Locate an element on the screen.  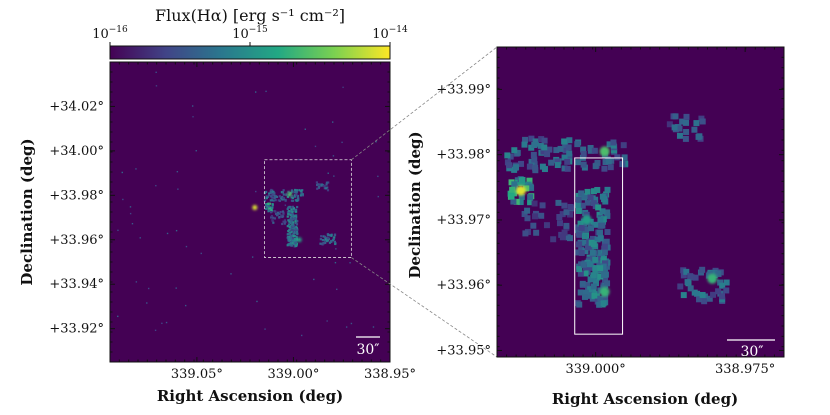
y-tick-label: +34.02° is located at coordinates (76, 106).